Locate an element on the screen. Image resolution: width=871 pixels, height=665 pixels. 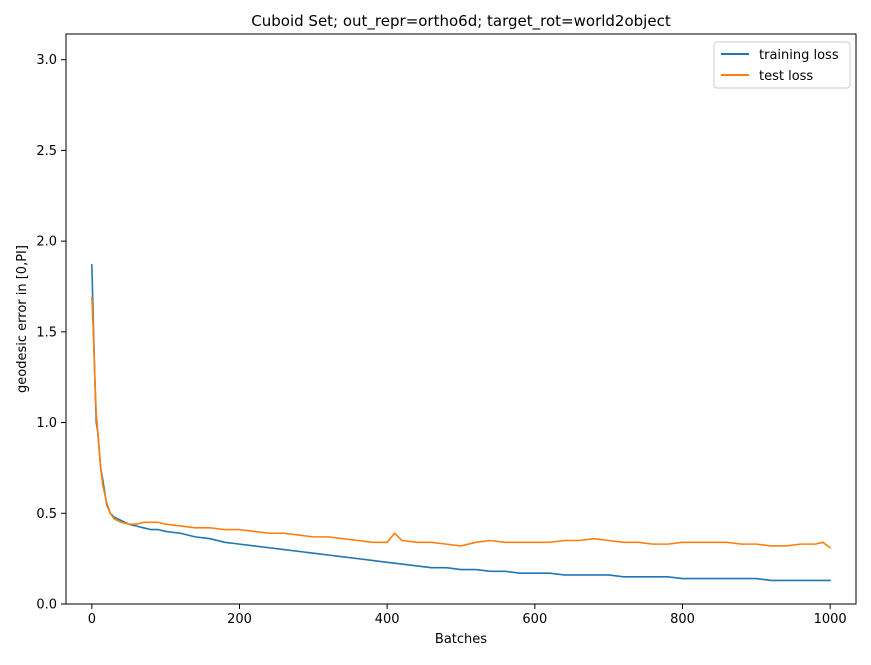
y-tick-label: 0.5 is located at coordinates (46, 514).